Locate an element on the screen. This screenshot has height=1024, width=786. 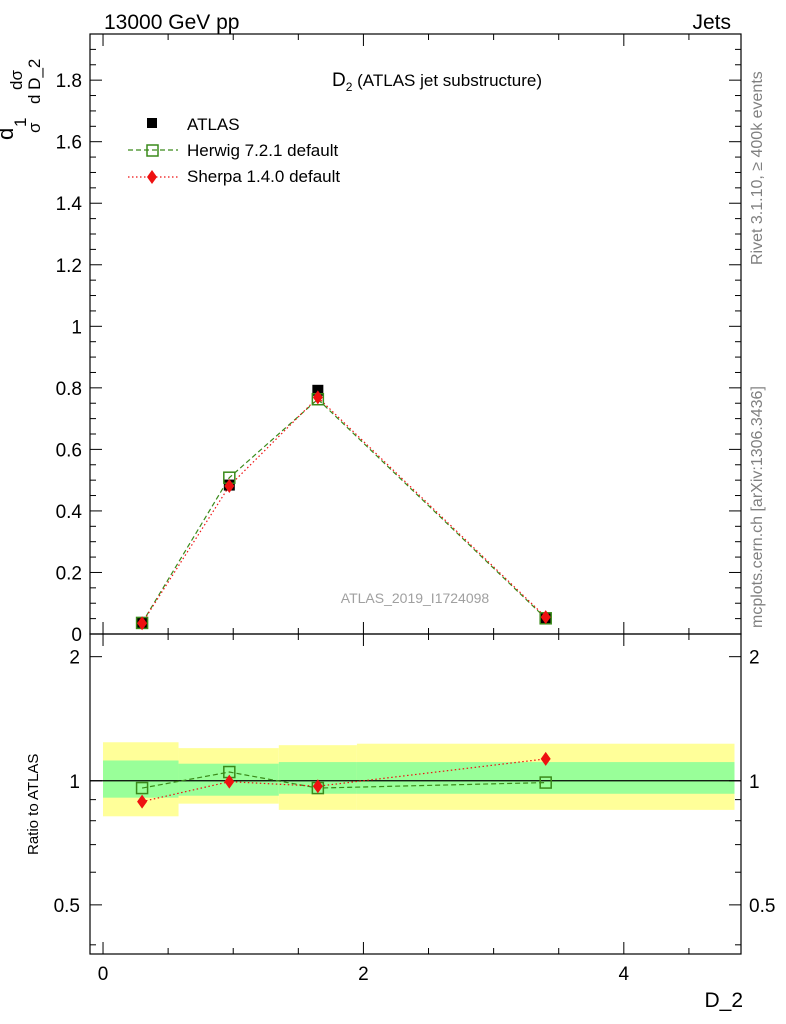
main-y-tick-label: 0.4 is located at coordinates (69, 512).